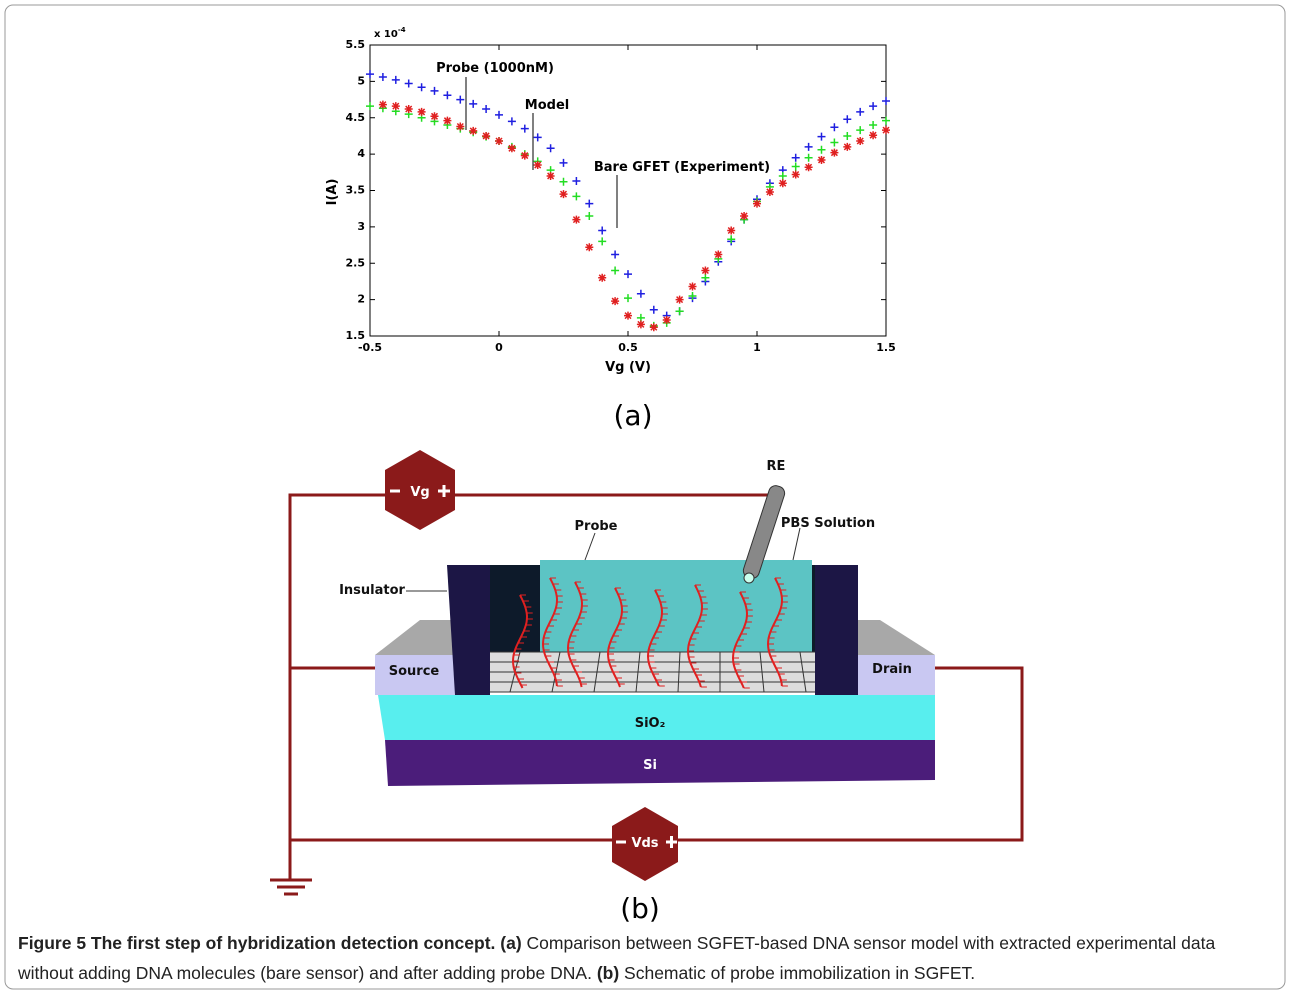 Image resolution: width=1291 pixels, height=996 pixels. I want to click on diagram-label: PBS Solution, so click(828, 523).